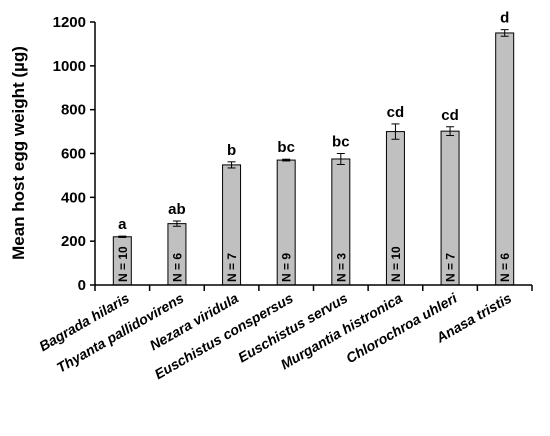 The image size is (550, 436). What do you see at coordinates (287, 267) in the screenshot?
I see `sample-size-label: N = 9` at bounding box center [287, 267].